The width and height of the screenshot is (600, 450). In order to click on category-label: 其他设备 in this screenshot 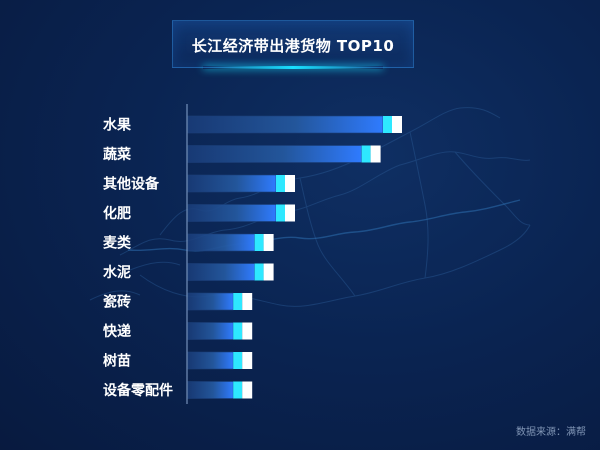, I will do `click(131, 184)`.